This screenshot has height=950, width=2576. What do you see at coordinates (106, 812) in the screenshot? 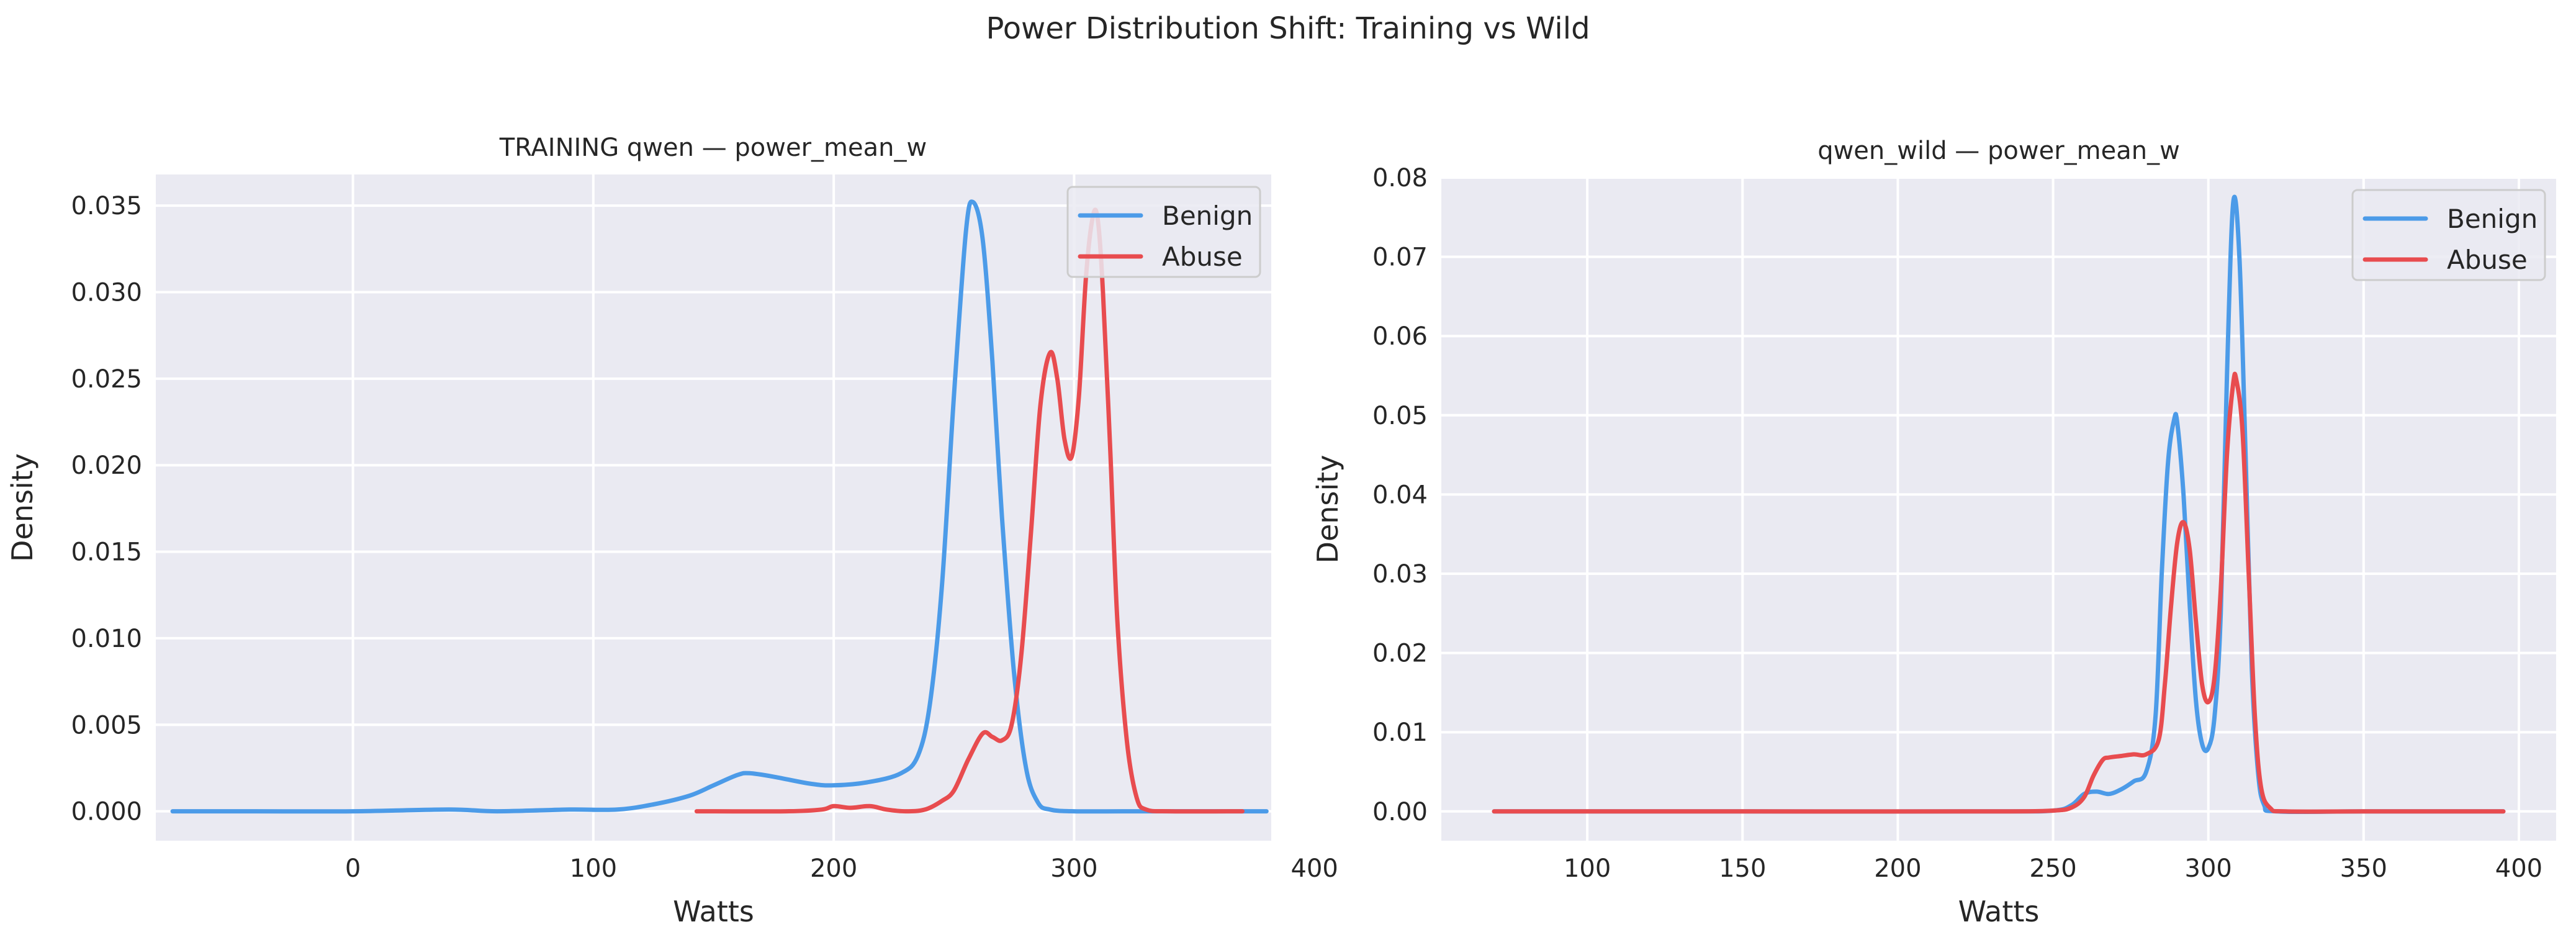
I see `y-tick-label: 0.000` at bounding box center [106, 812].